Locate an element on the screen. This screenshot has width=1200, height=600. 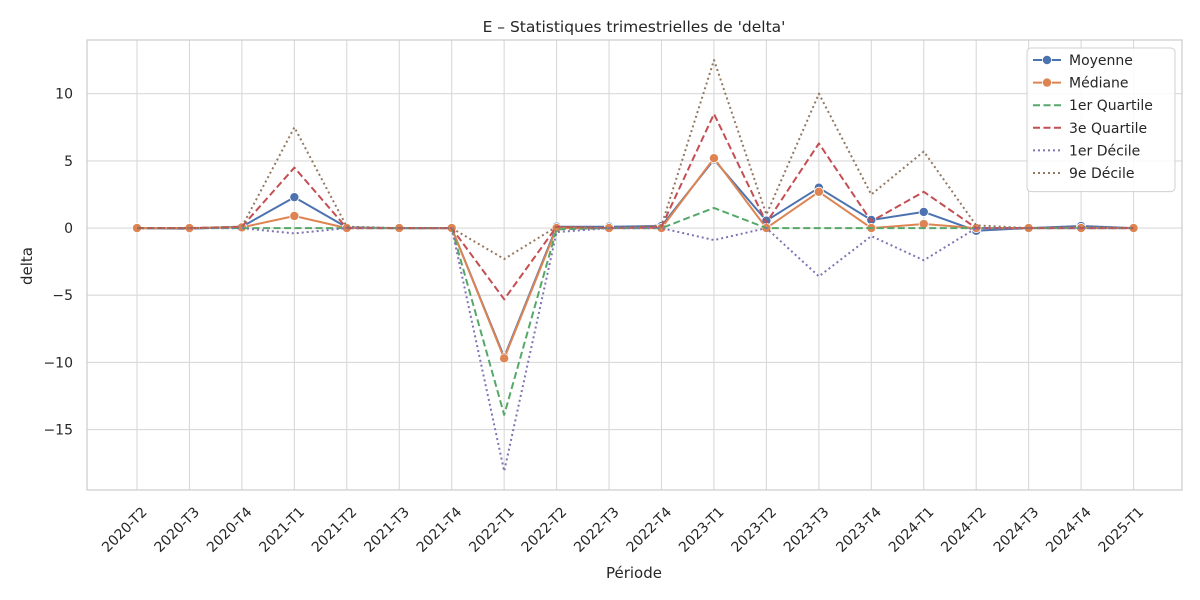
legend-label: Moyenne is located at coordinates (1101, 61).